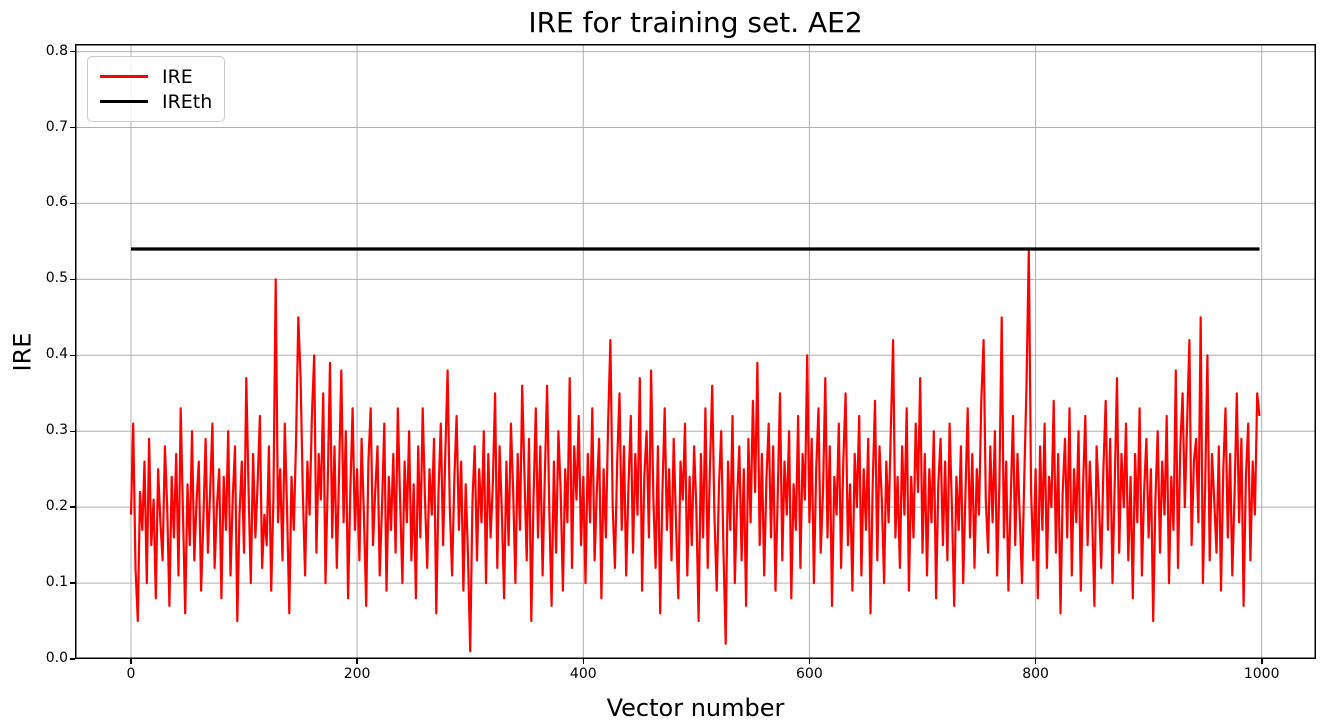 The image size is (1325, 727). I want to click on x-tick-label: 600, so click(809, 674).